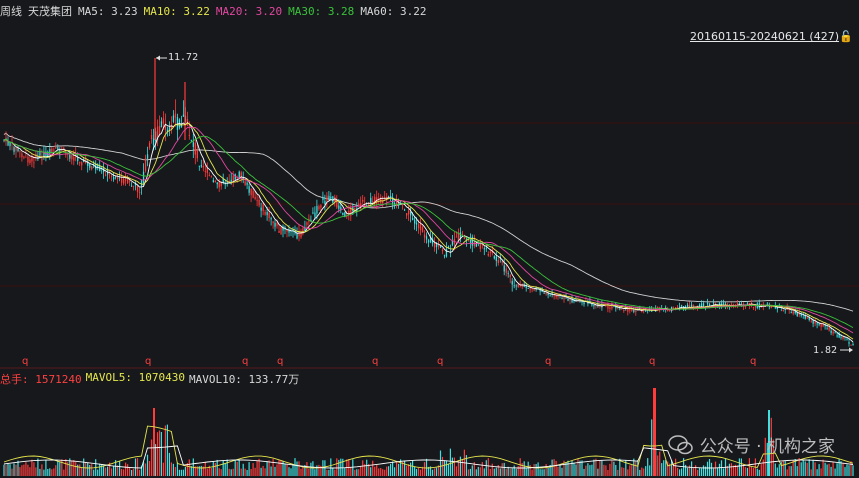 This screenshot has height=478, width=859. I want to click on low-price-label: 1.82, so click(825, 350).